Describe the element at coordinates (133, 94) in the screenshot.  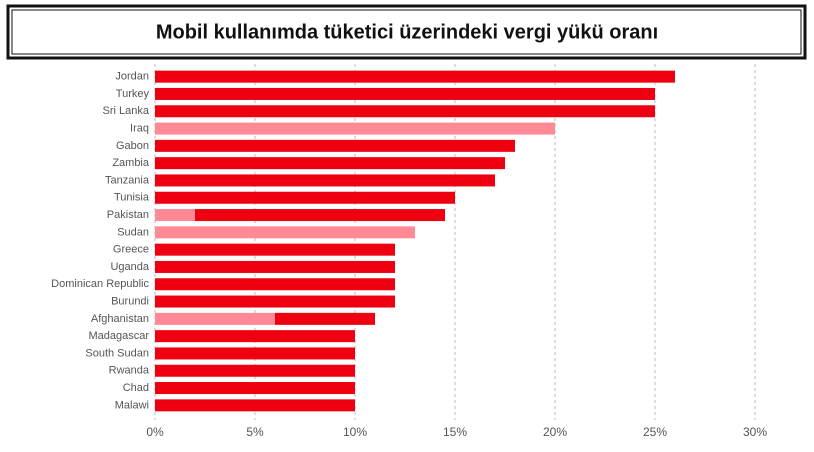
I see `y-tick-label: Turkey` at that location.